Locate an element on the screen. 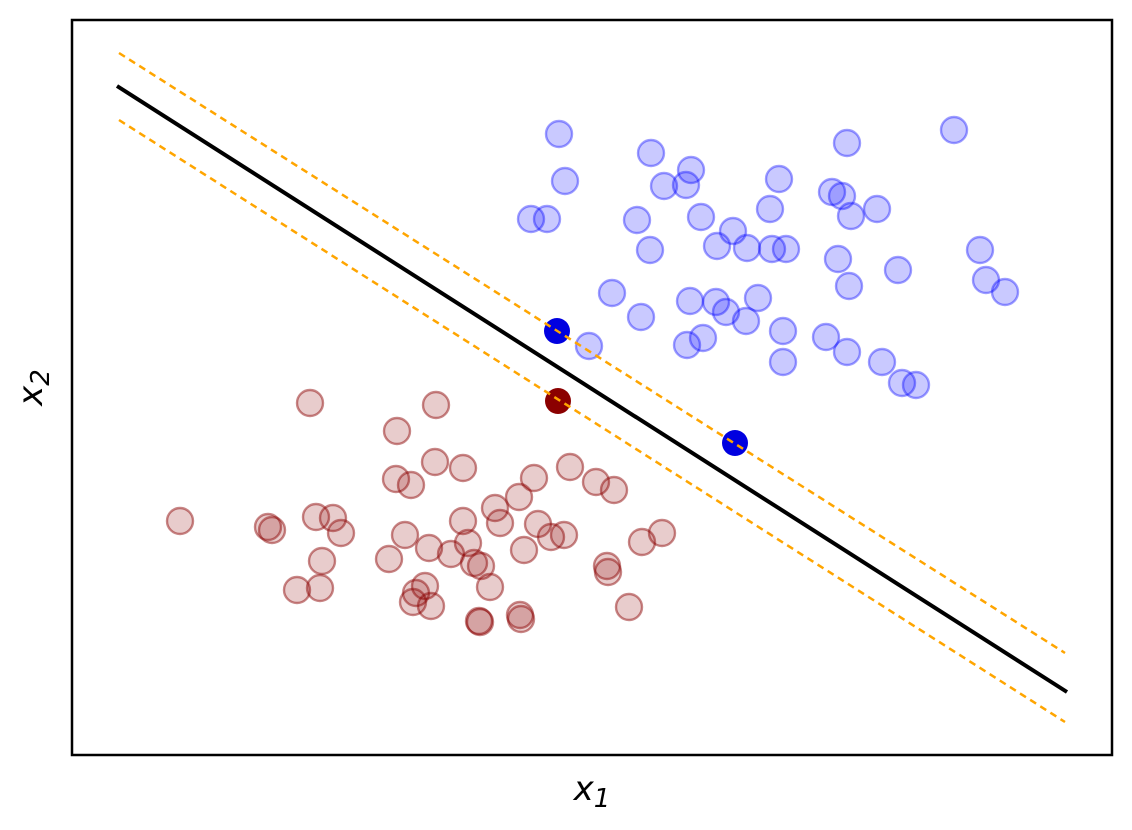 This screenshot has height=830, width=1132. x-axis-label: x1 is located at coordinates (592, 791).